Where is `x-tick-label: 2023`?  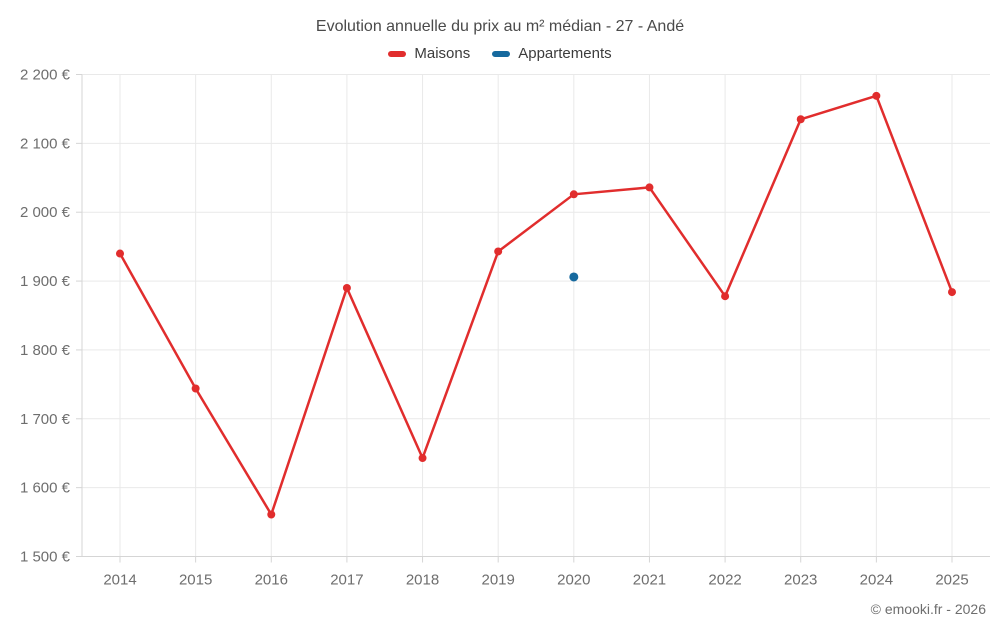 x-tick-label: 2023 is located at coordinates (800, 580).